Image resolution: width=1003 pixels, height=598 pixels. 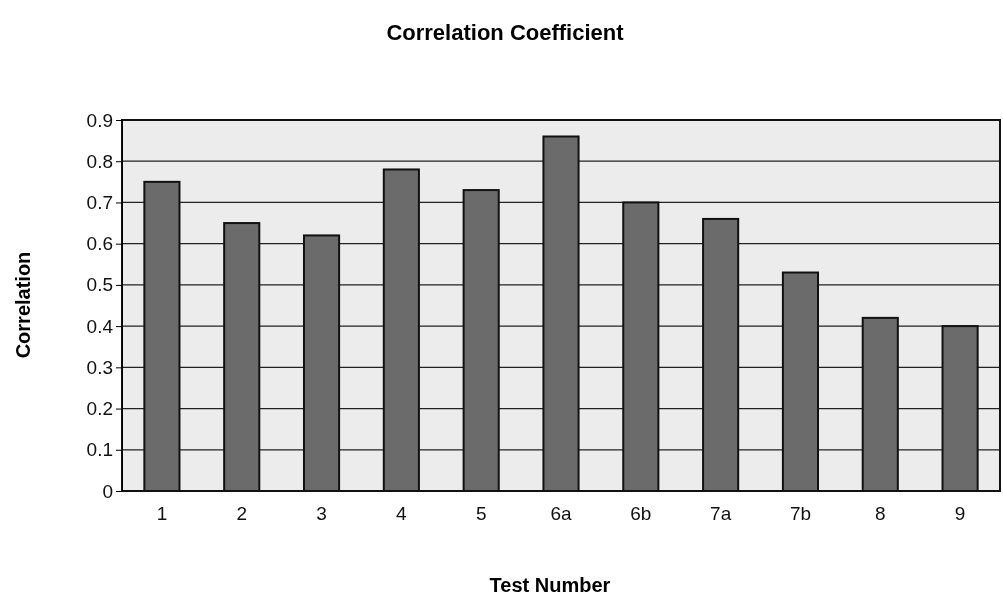 What do you see at coordinates (242, 514) in the screenshot?
I see `x-tick-label: 2` at bounding box center [242, 514].